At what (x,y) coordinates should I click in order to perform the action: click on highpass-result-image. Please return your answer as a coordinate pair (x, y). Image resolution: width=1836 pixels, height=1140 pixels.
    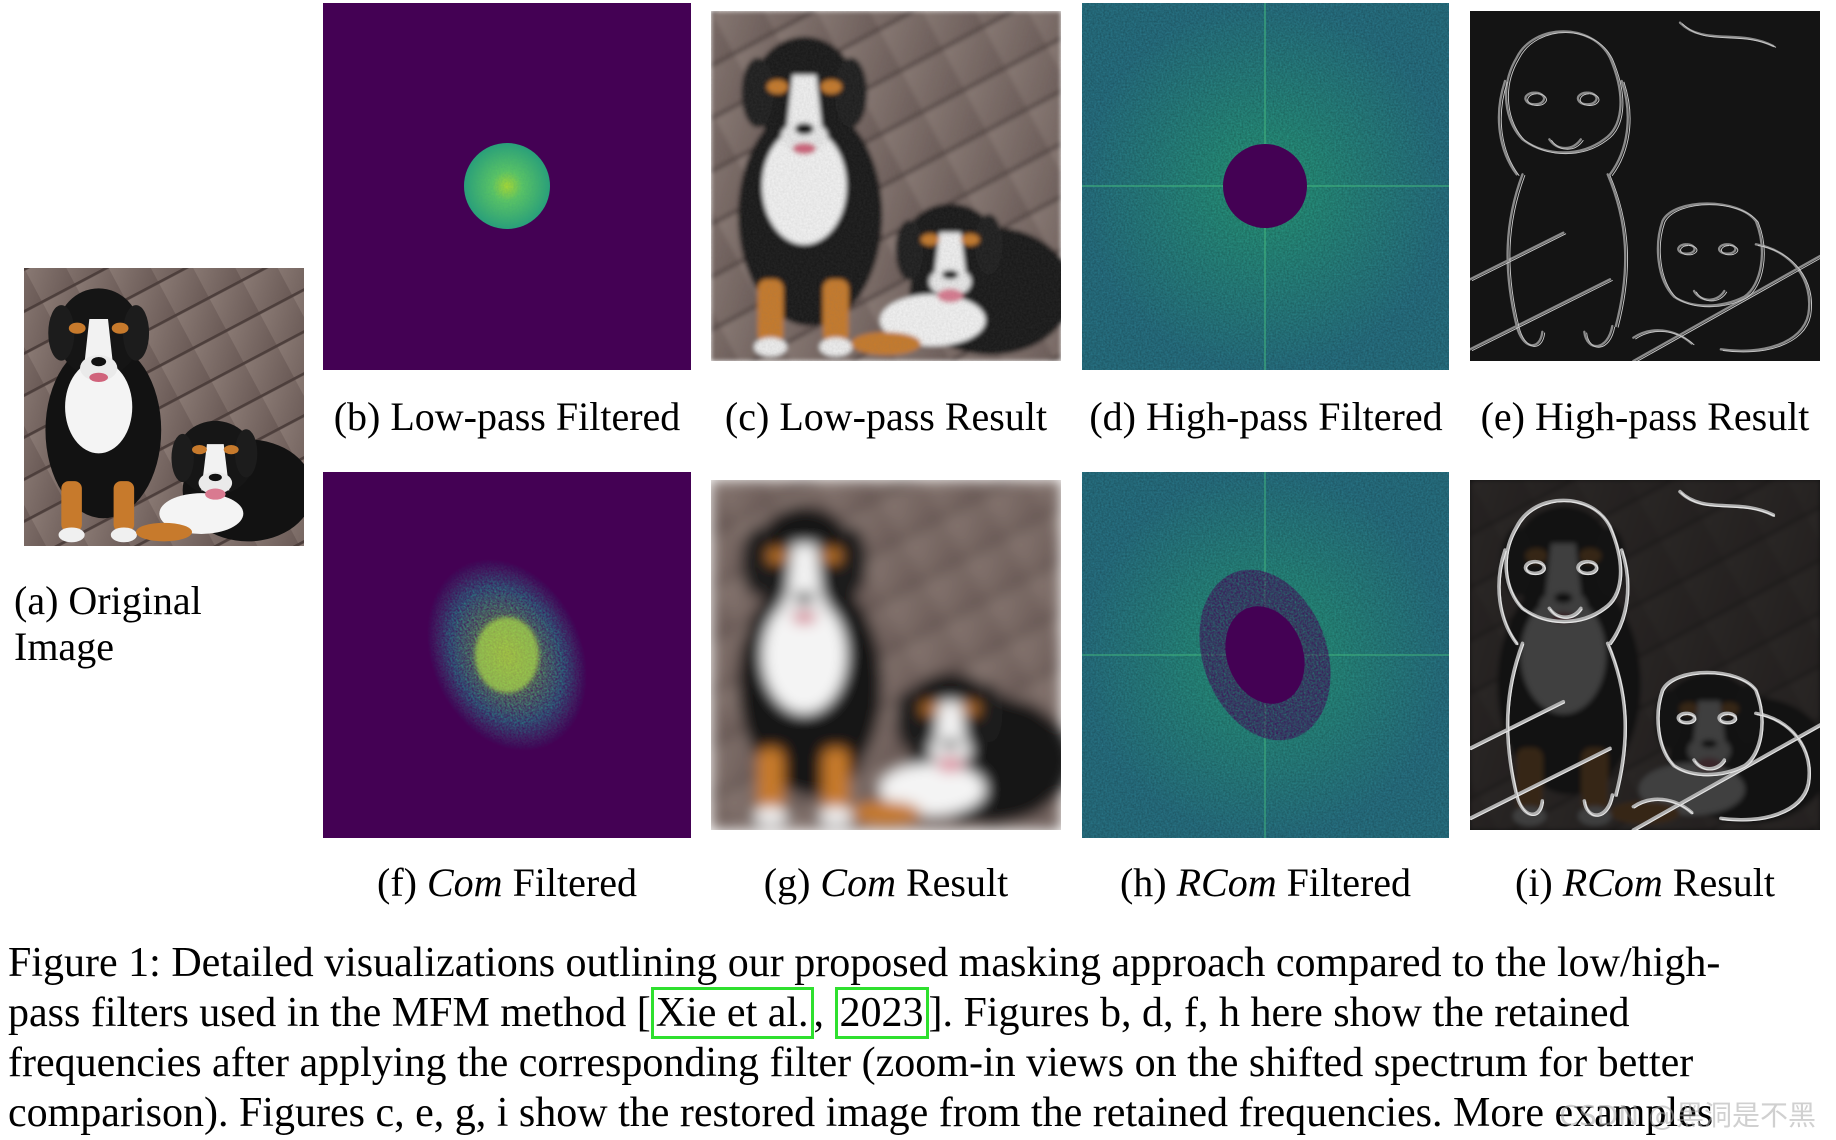
    Looking at the image, I should click on (1645, 186).